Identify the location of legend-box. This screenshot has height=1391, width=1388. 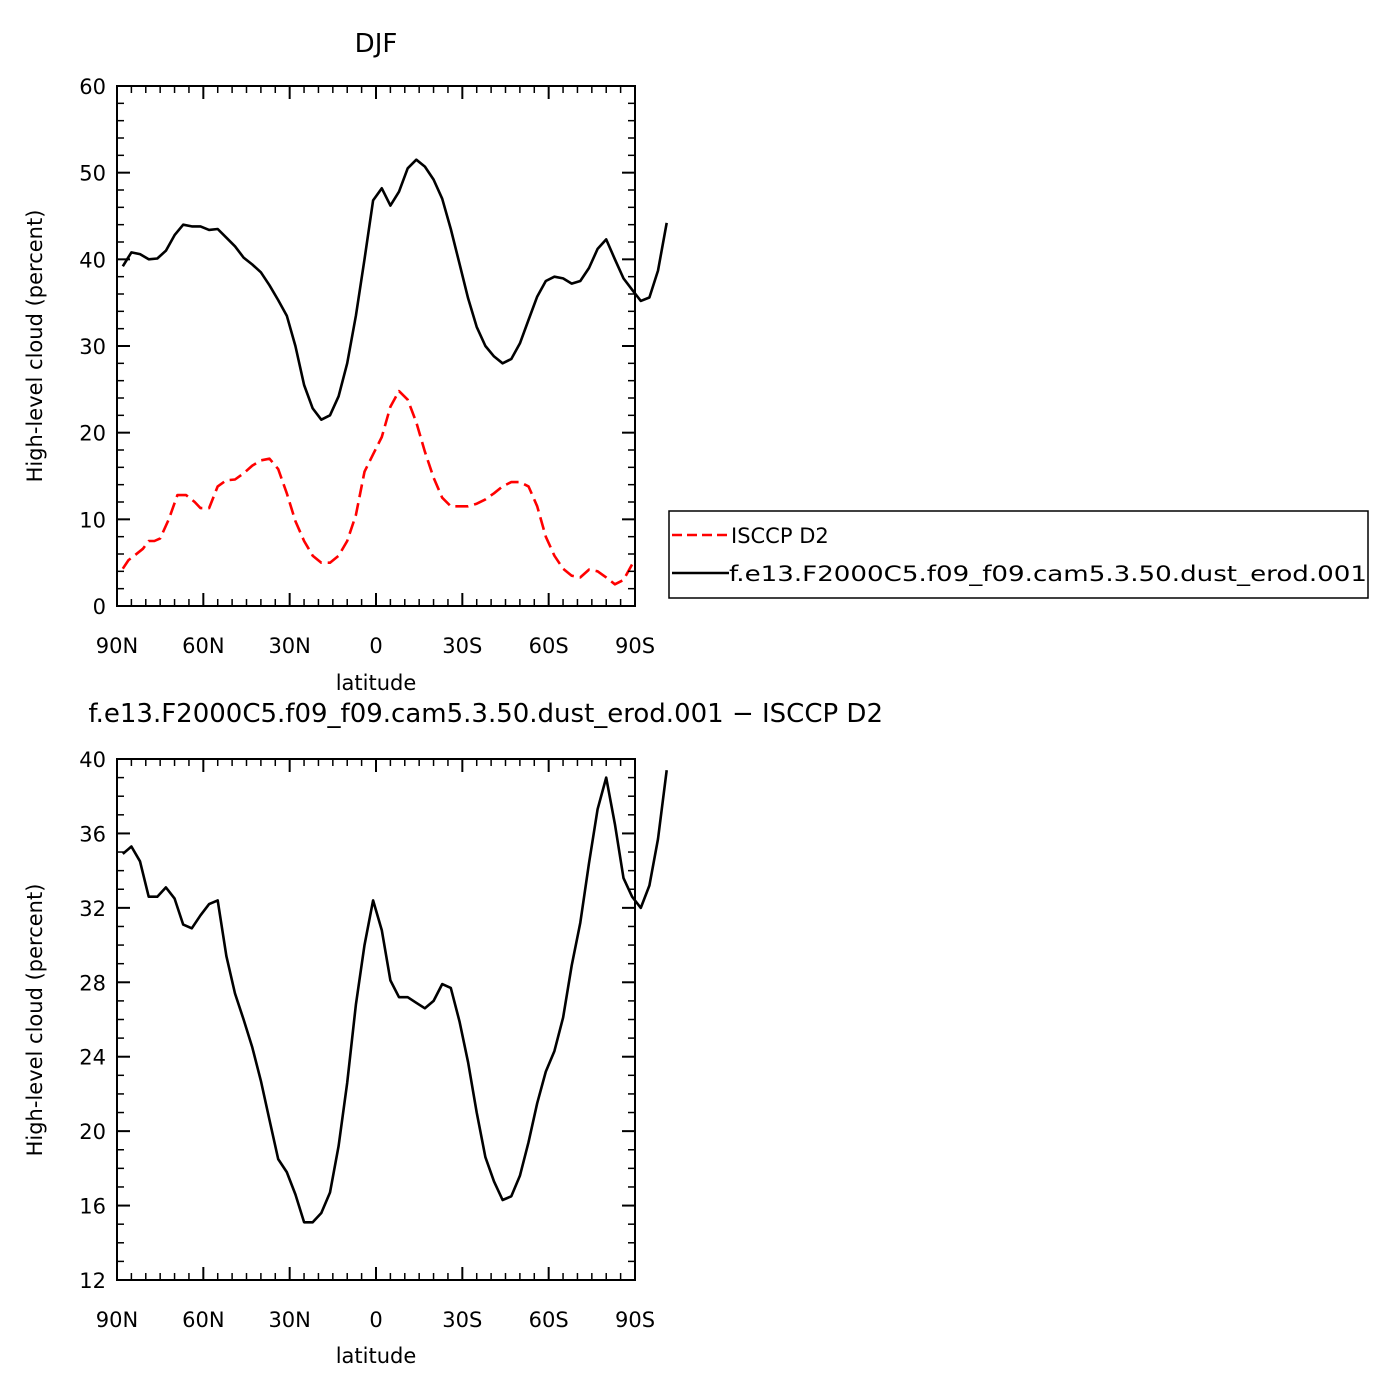
(1018, 554).